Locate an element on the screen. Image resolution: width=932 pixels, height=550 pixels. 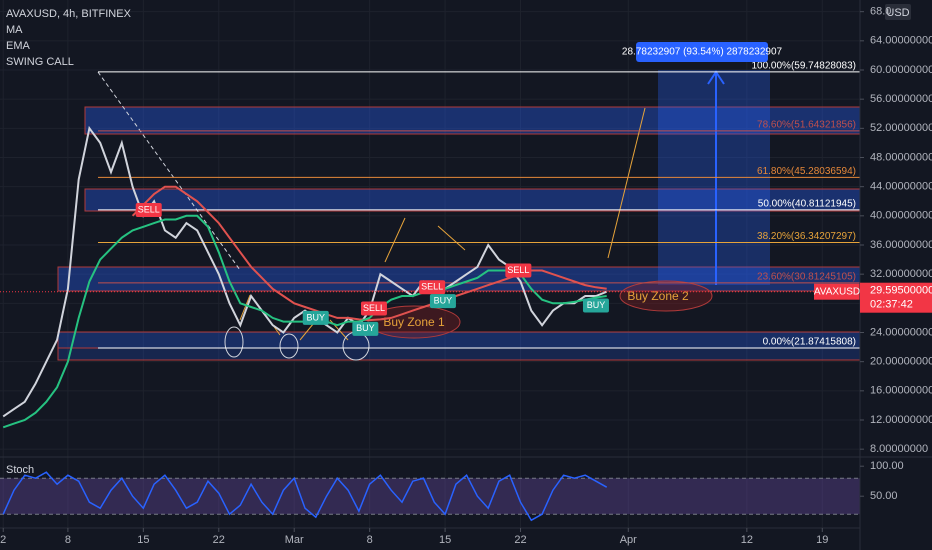
y-tick-label: 8.00000000 is located at coordinates (899, 449).